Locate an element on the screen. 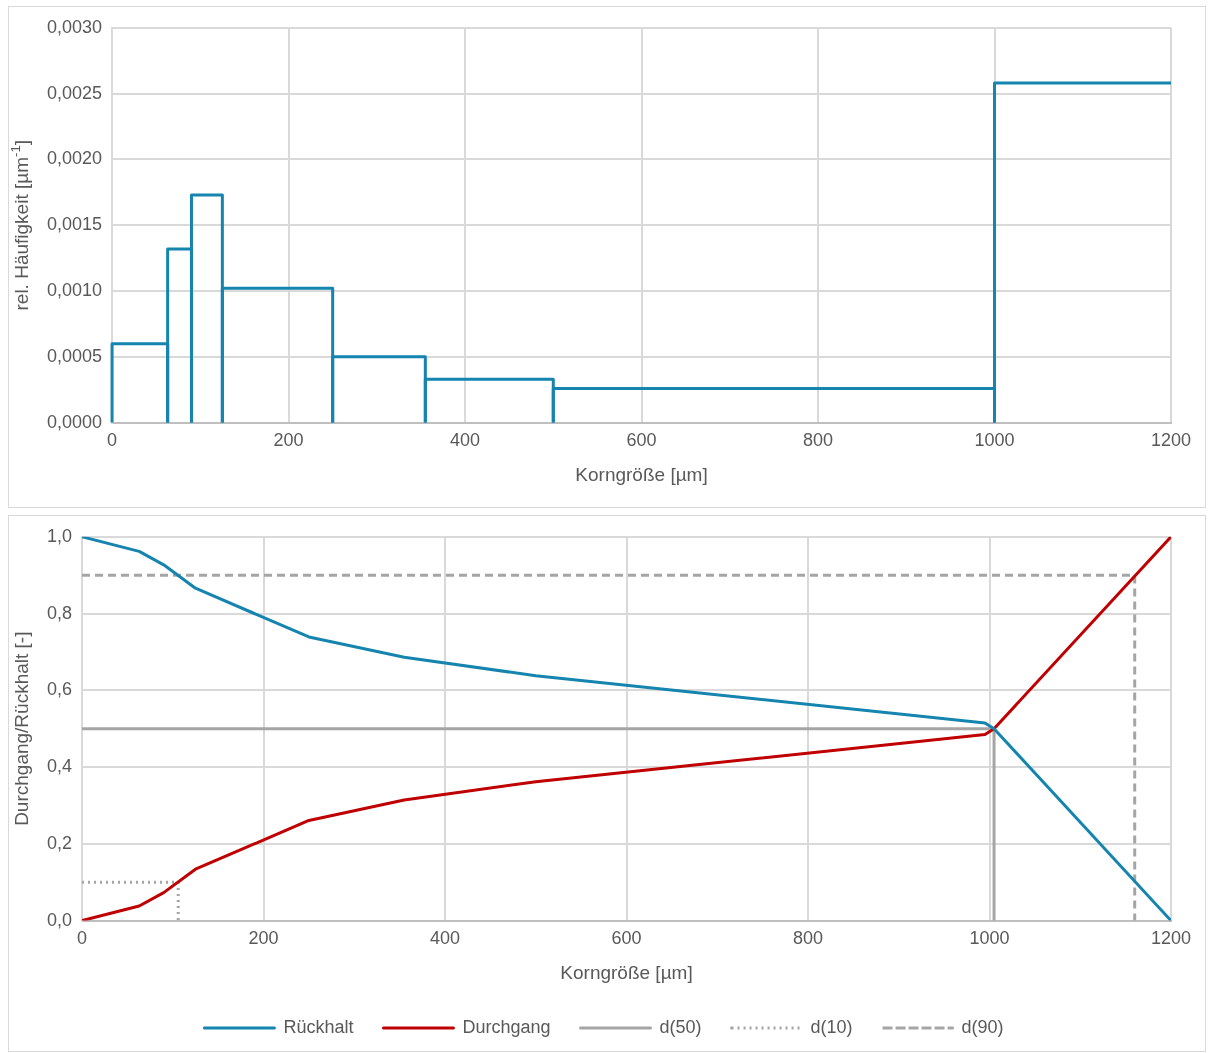  legend-label: d(10) is located at coordinates (831, 1026).